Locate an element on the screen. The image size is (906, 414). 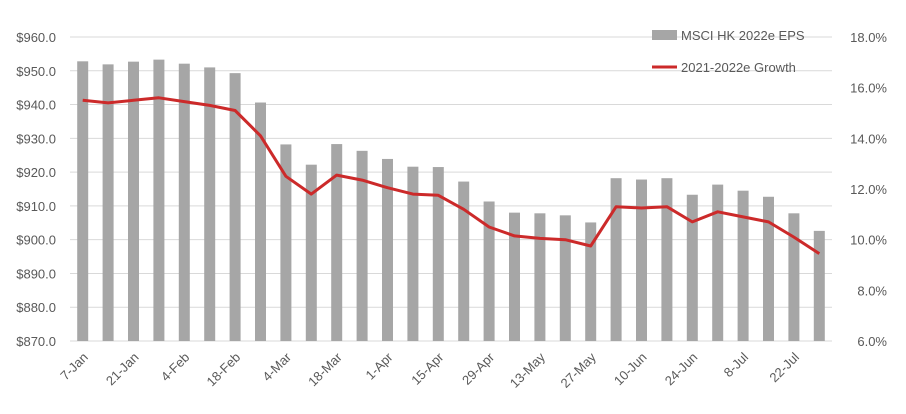
legend: MSCI HK 2022e EPS 2021-2022e Growth is located at coordinates (728, 51).